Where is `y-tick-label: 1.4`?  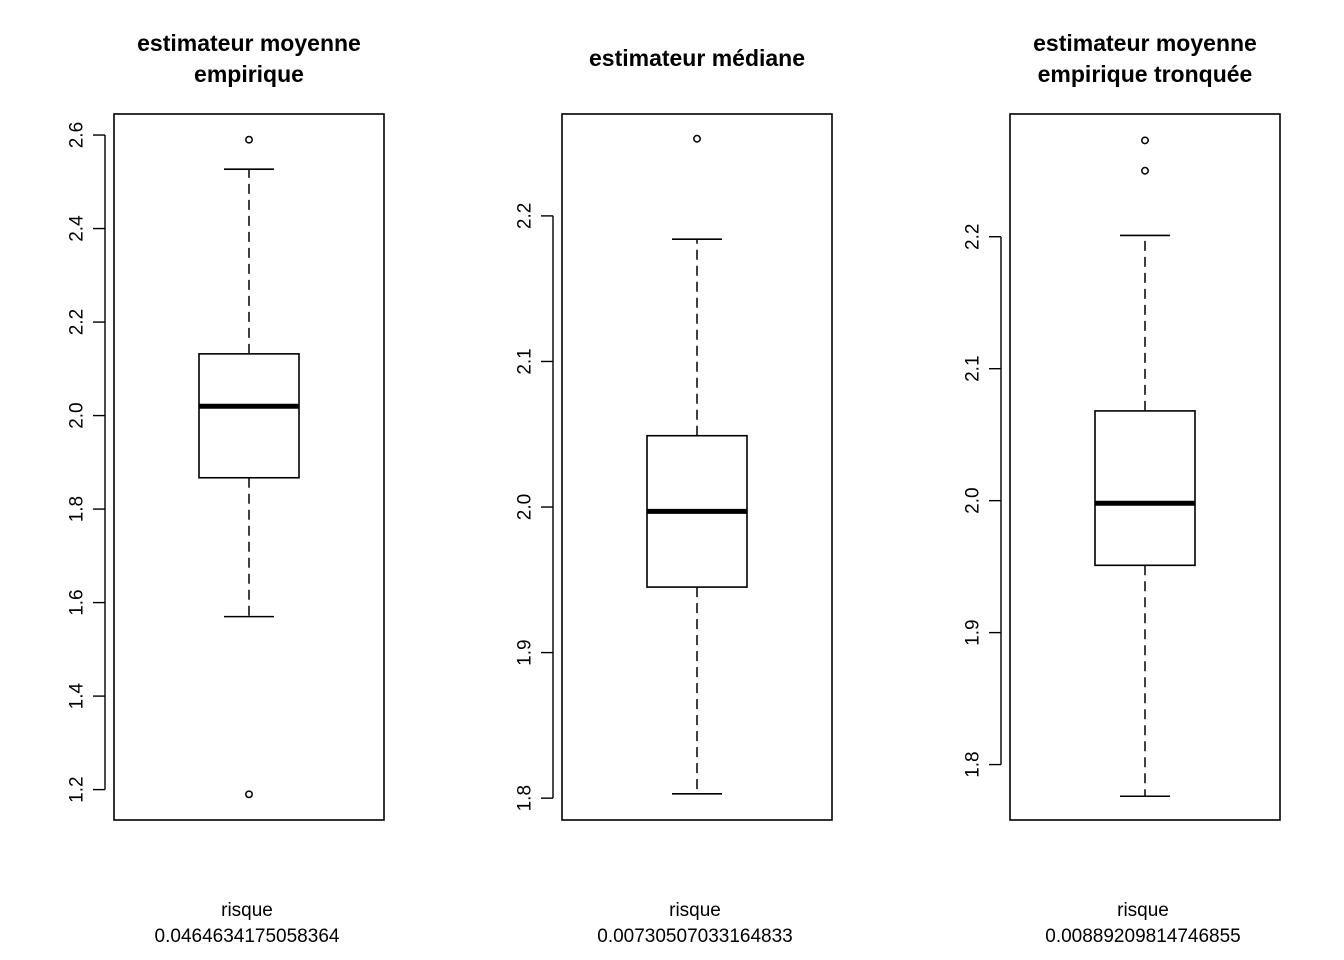
y-tick-label: 1.4 is located at coordinates (77, 695).